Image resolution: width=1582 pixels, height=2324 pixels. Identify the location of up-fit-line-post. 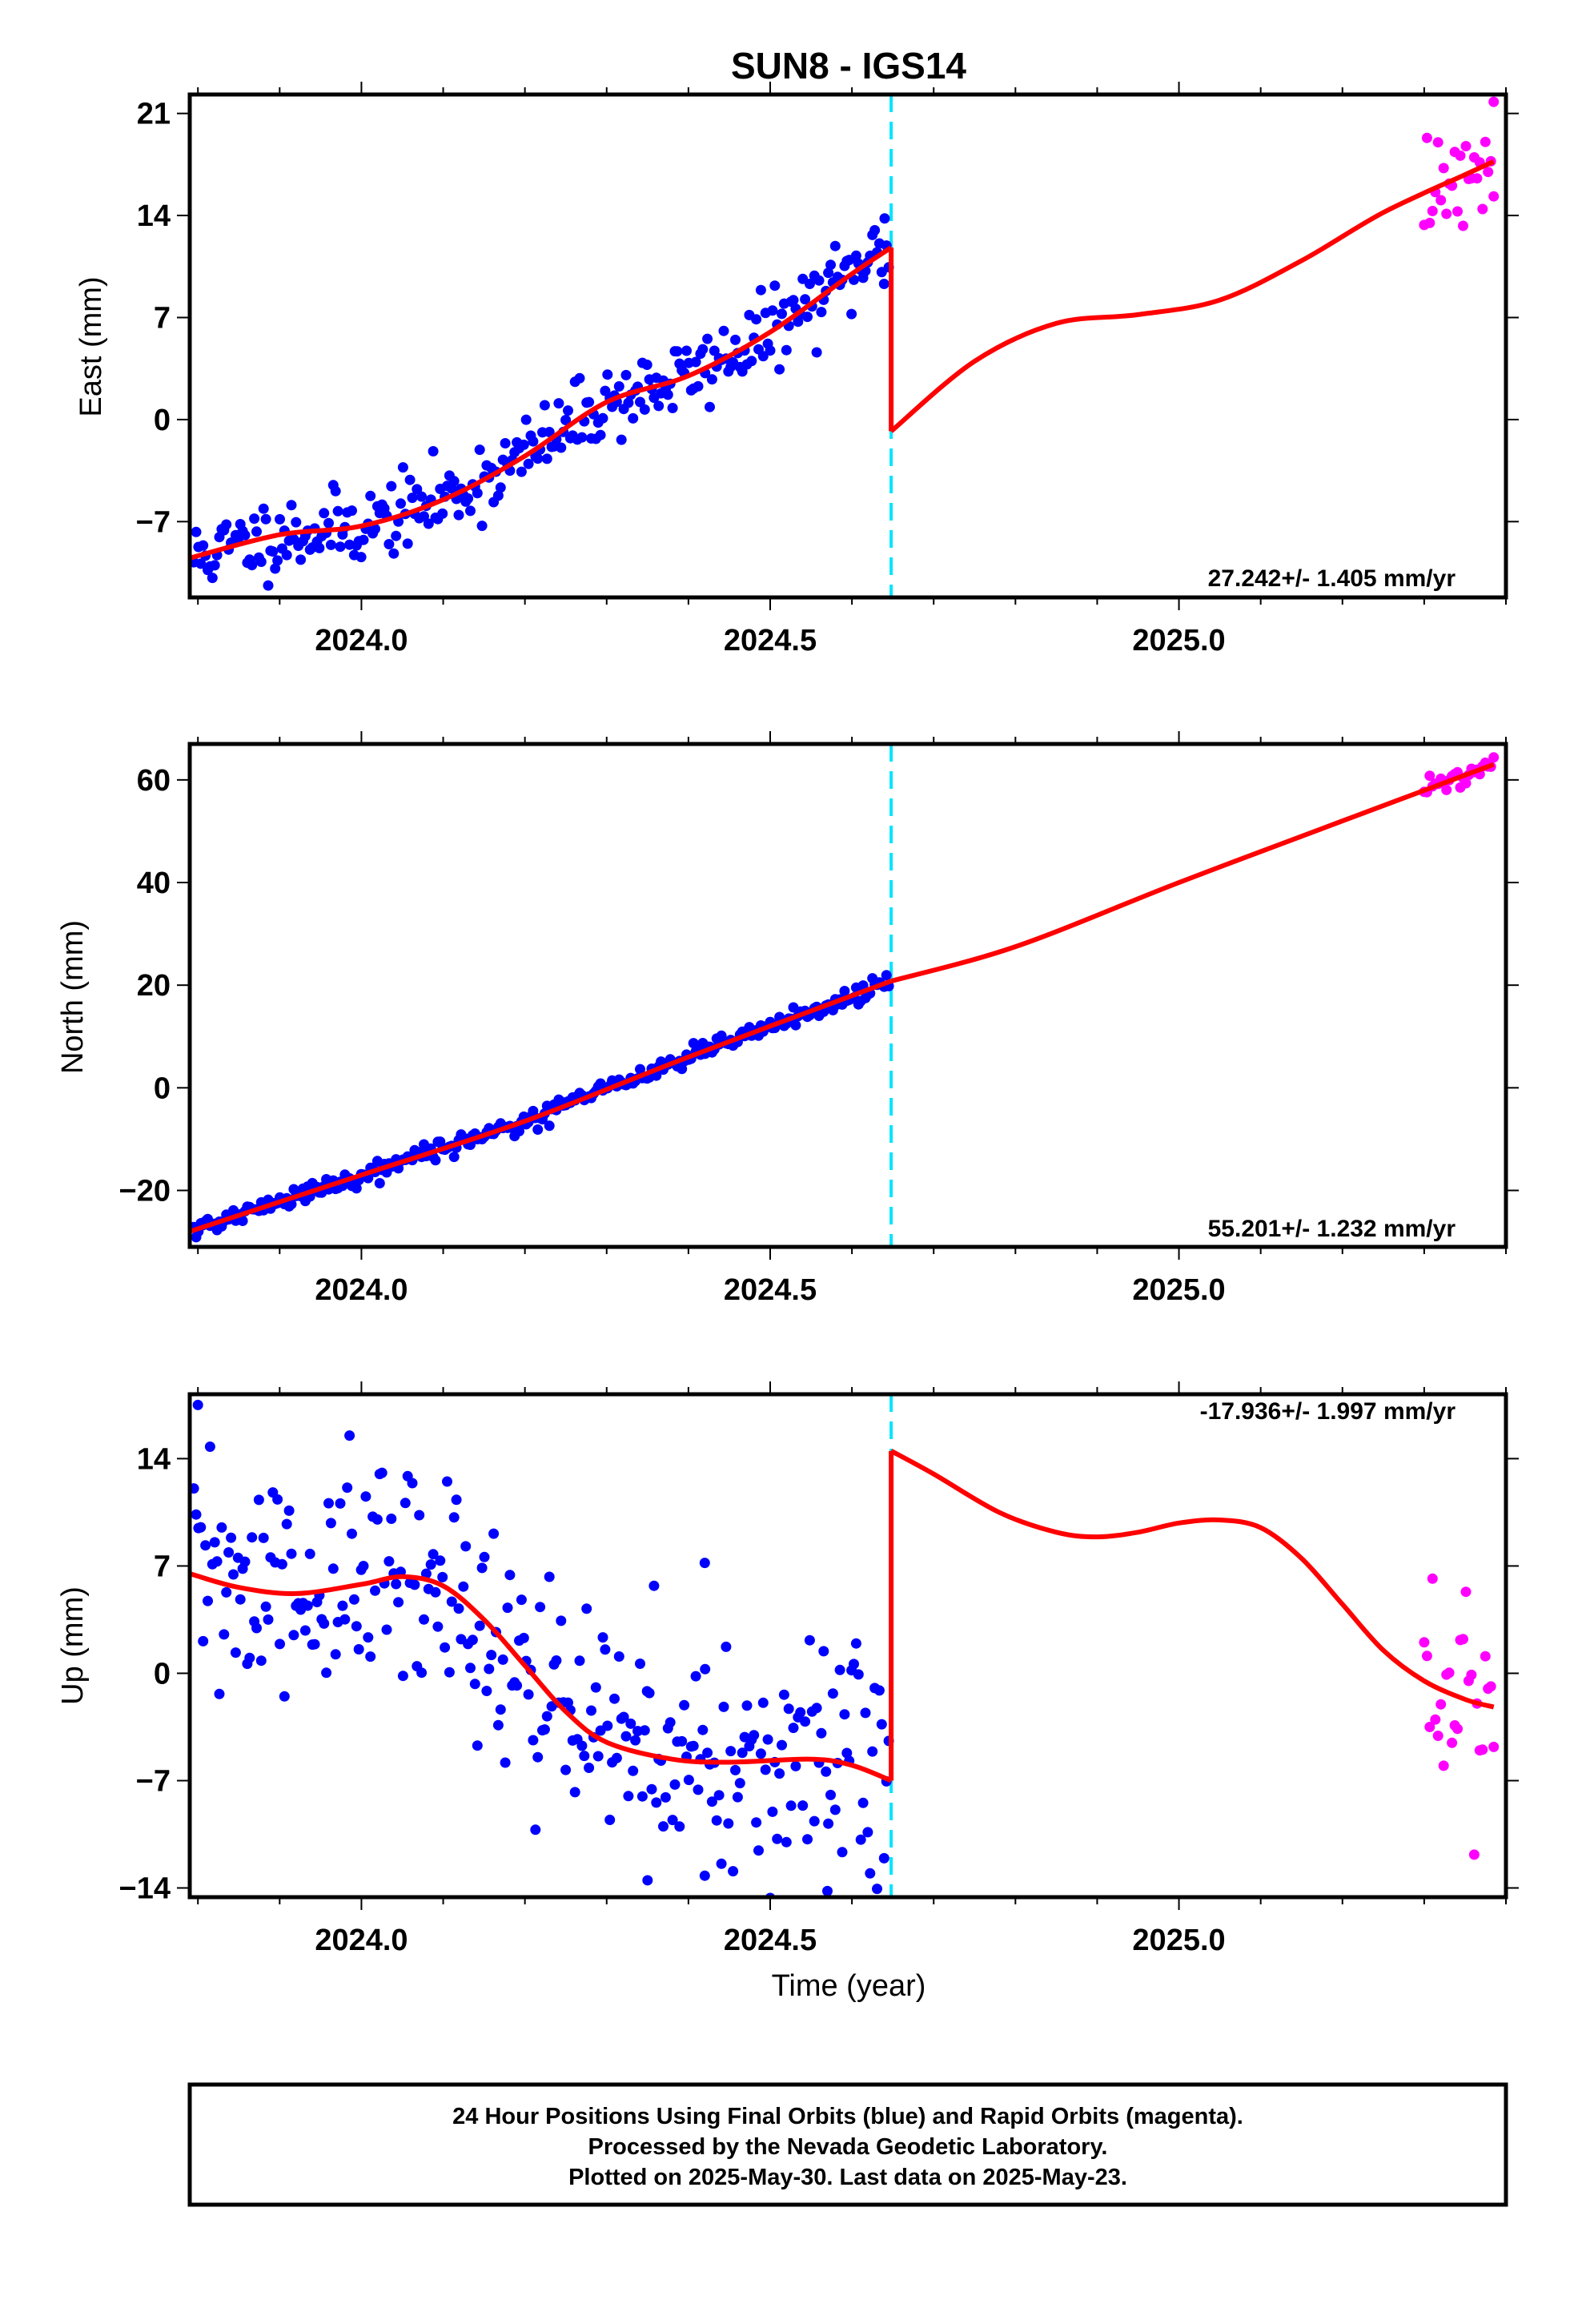
(1192, 1579).